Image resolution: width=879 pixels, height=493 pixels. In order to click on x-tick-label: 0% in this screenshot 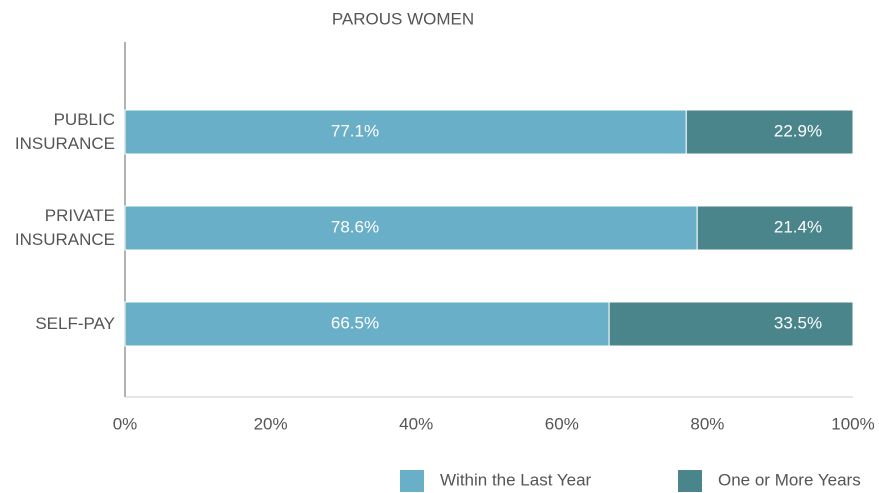, I will do `click(125, 423)`.